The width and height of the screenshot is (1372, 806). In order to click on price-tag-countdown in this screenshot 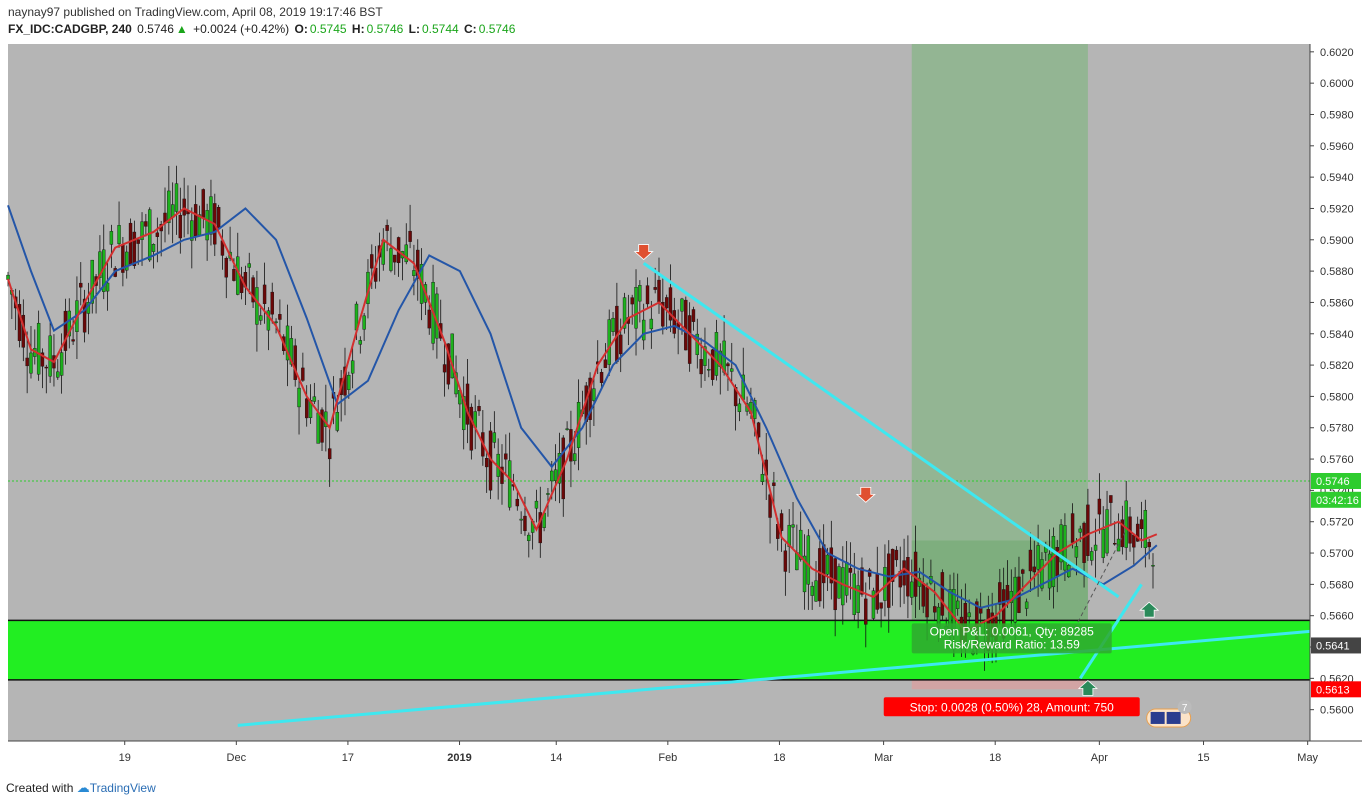, I will do `click(1336, 499)`.